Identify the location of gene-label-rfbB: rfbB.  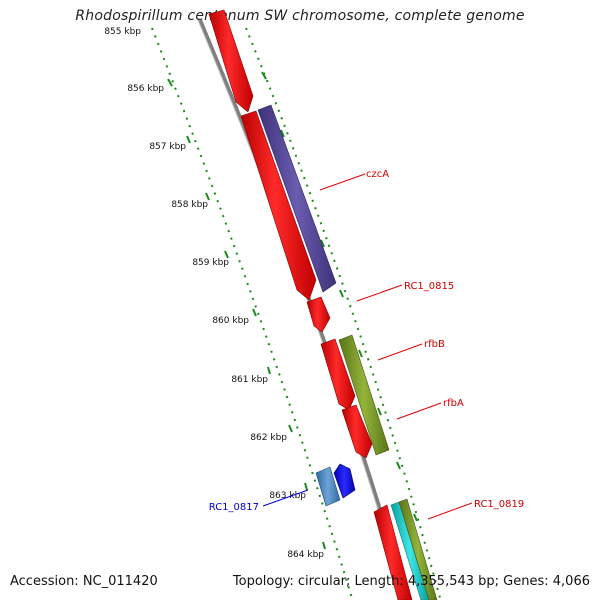
(434, 344).